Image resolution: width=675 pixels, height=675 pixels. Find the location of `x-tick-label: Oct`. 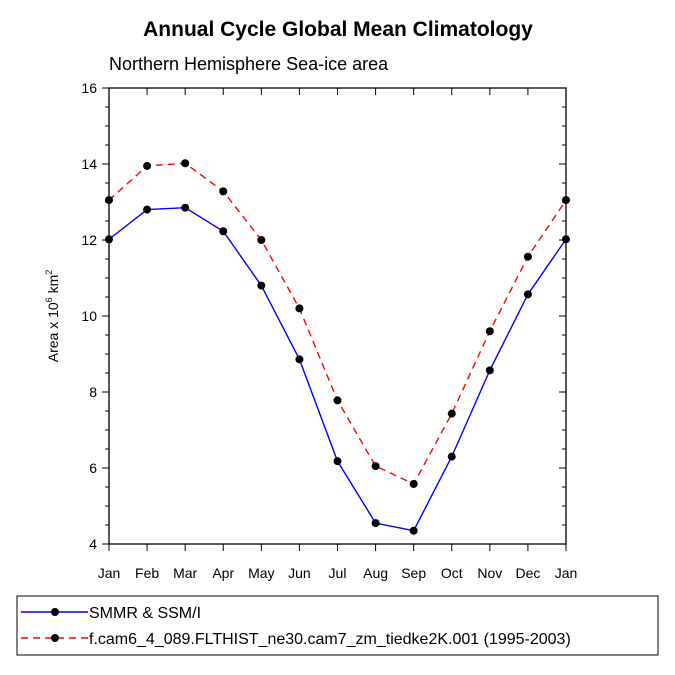

x-tick-label: Oct is located at coordinates (452, 573).